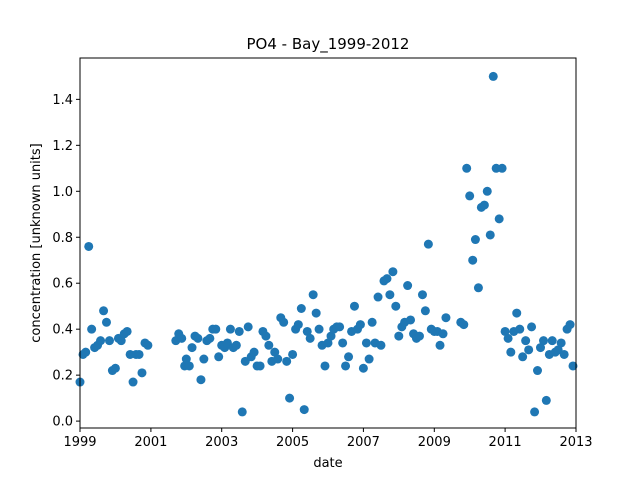 The image size is (640, 480). I want to click on x-tick-label: 2011, so click(505, 442).